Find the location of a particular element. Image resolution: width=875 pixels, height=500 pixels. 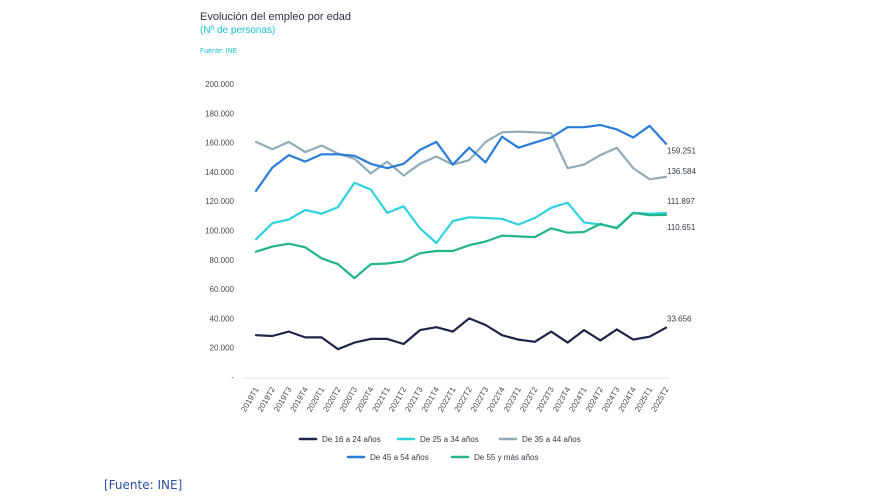

data-label: 110.651 is located at coordinates (681, 227).